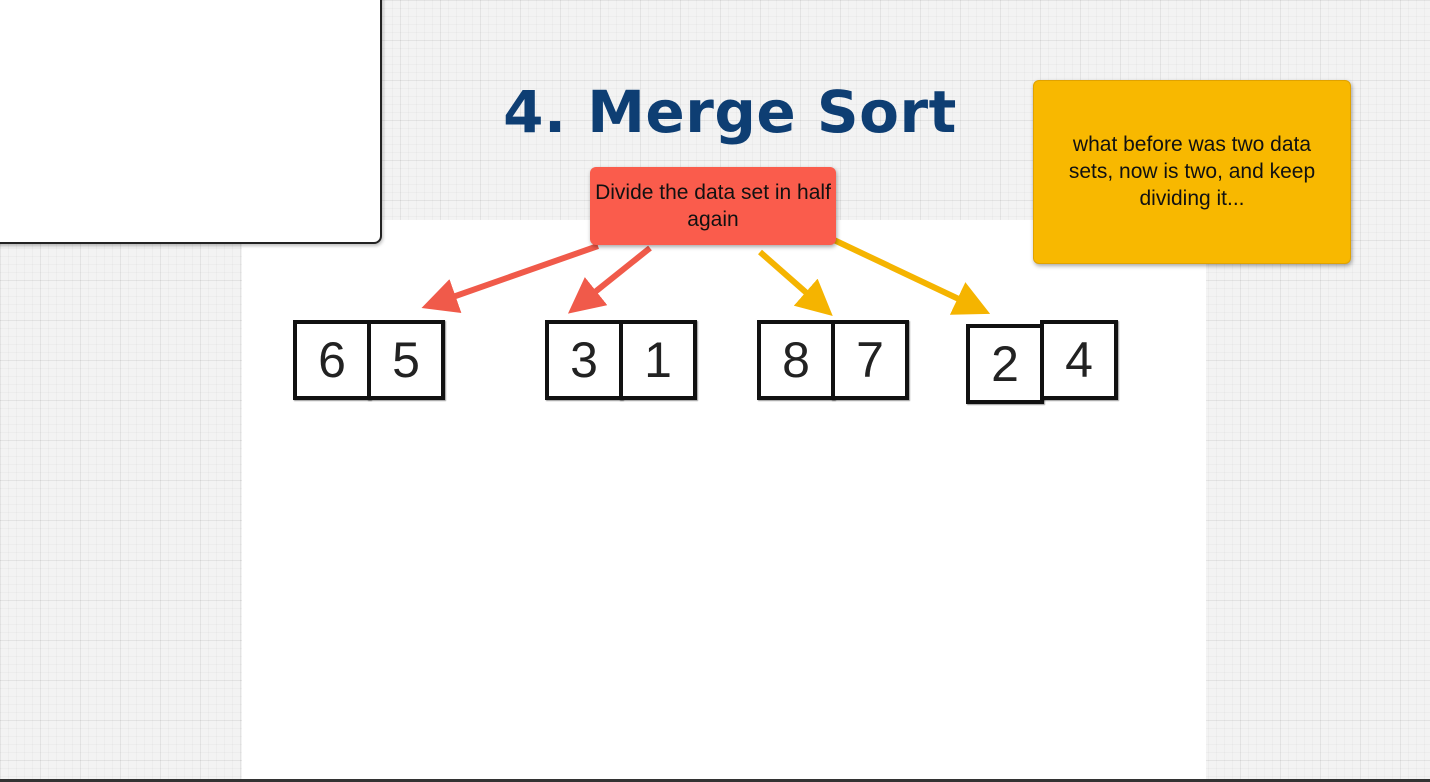 This screenshot has width=1430, height=782. What do you see at coordinates (191, 122) in the screenshot?
I see `left-blank-panel` at bounding box center [191, 122].